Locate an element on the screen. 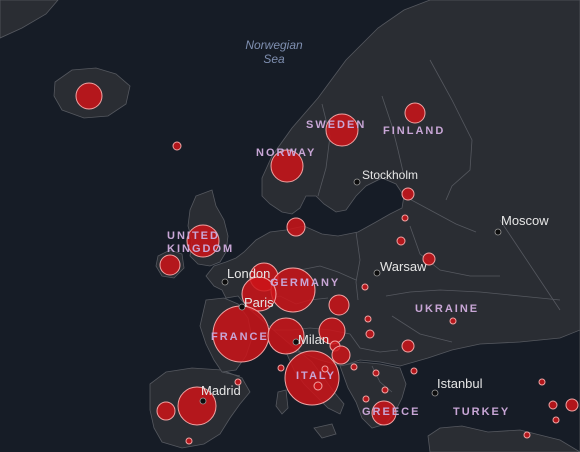  bubble-greece is located at coordinates (384, 413).